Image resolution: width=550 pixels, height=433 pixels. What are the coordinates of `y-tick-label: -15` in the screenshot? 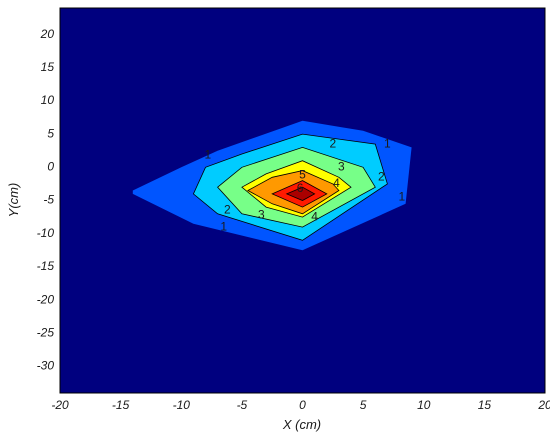 It's located at (46, 266).